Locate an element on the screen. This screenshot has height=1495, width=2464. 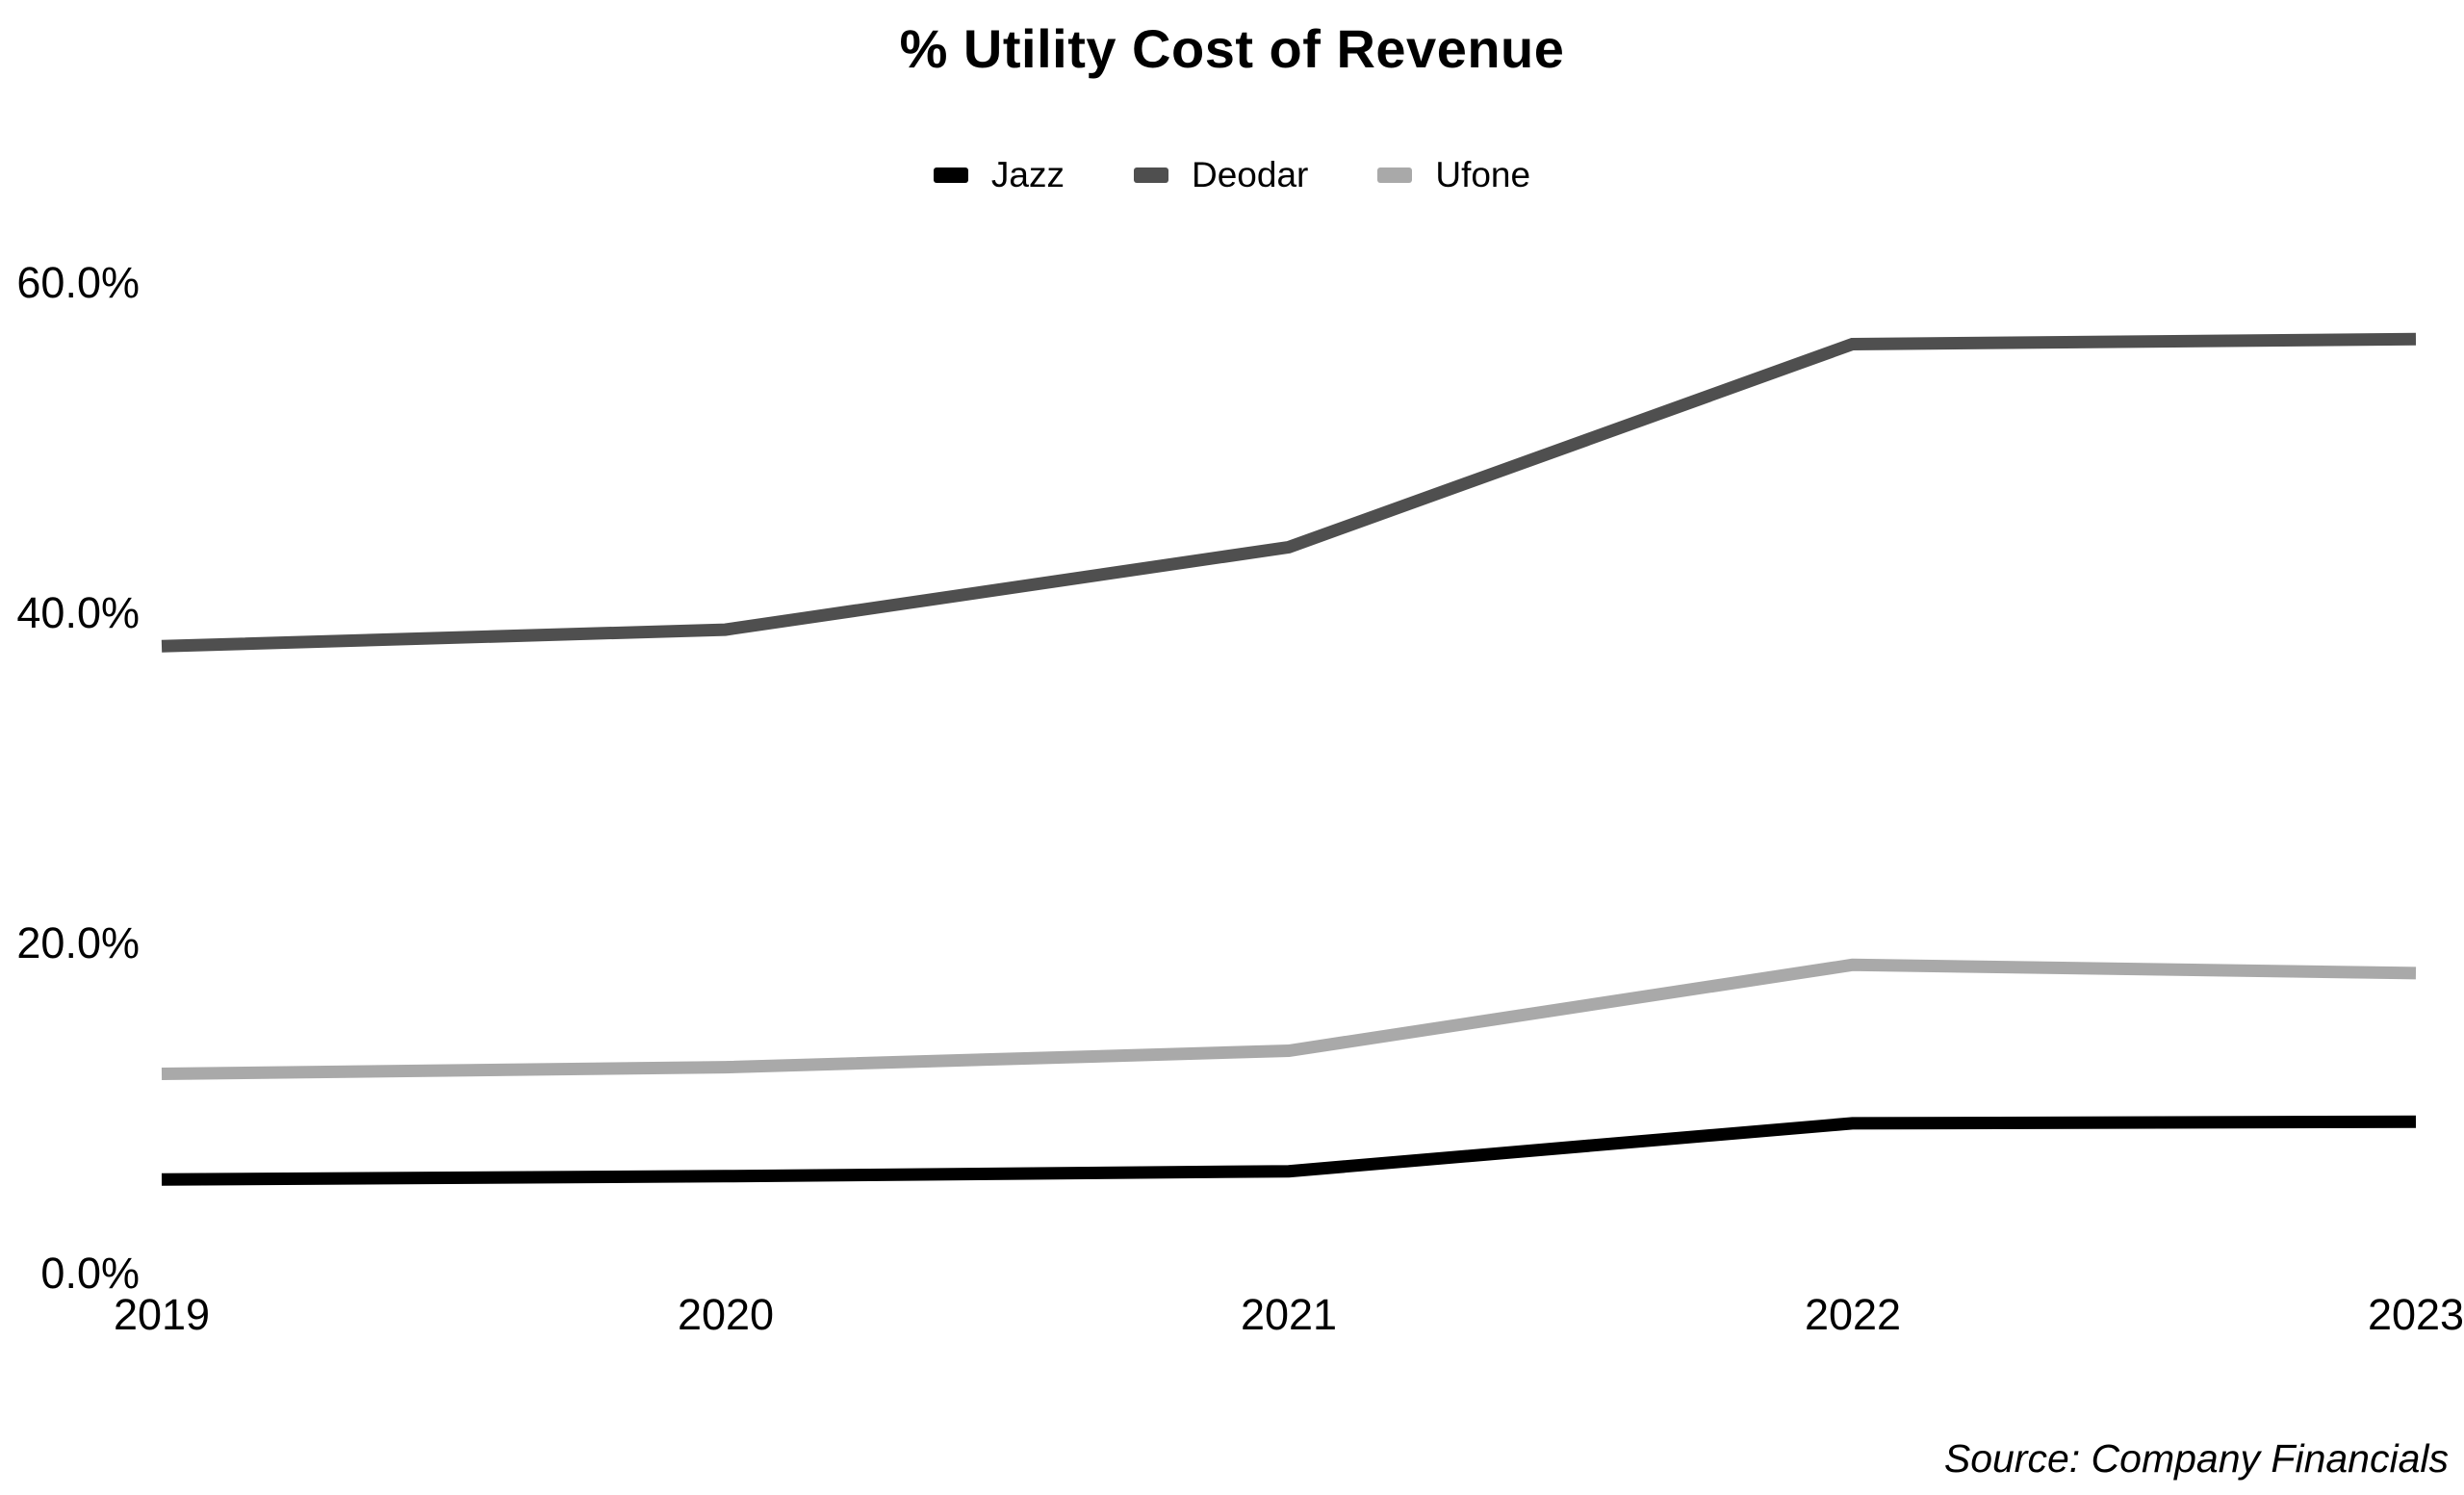
y-tick-60: 60.0% is located at coordinates (78, 282).